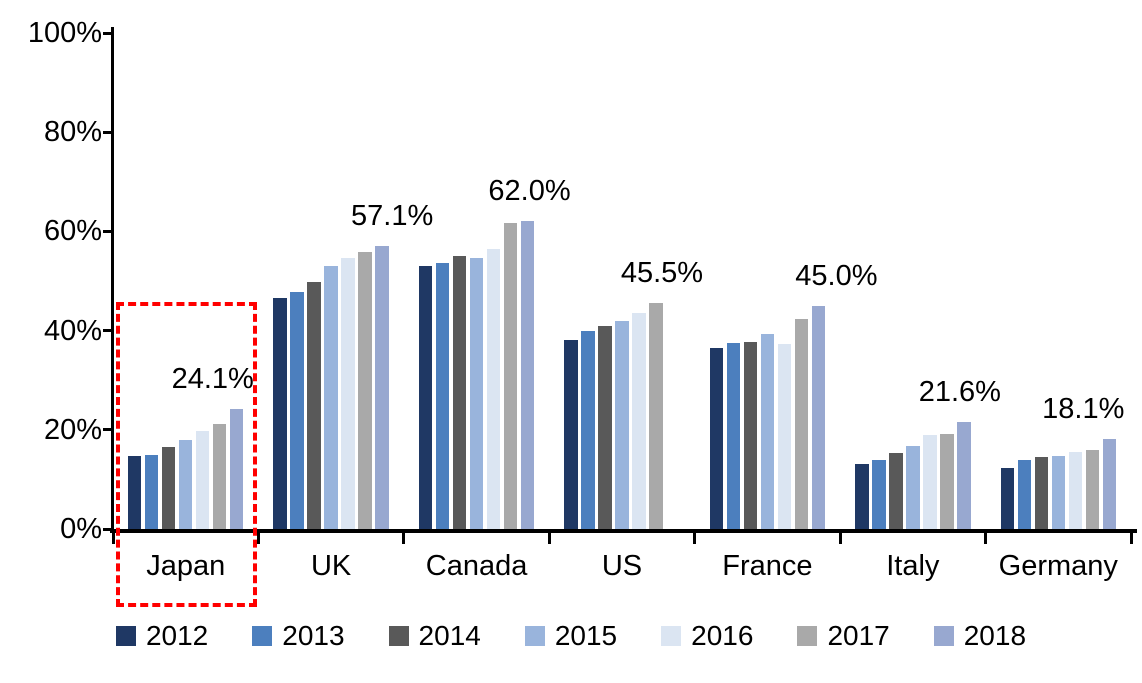 Image resolution: width=1142 pixels, height=683 pixels. I want to click on legend-item-2018: 2018, so click(980, 635).